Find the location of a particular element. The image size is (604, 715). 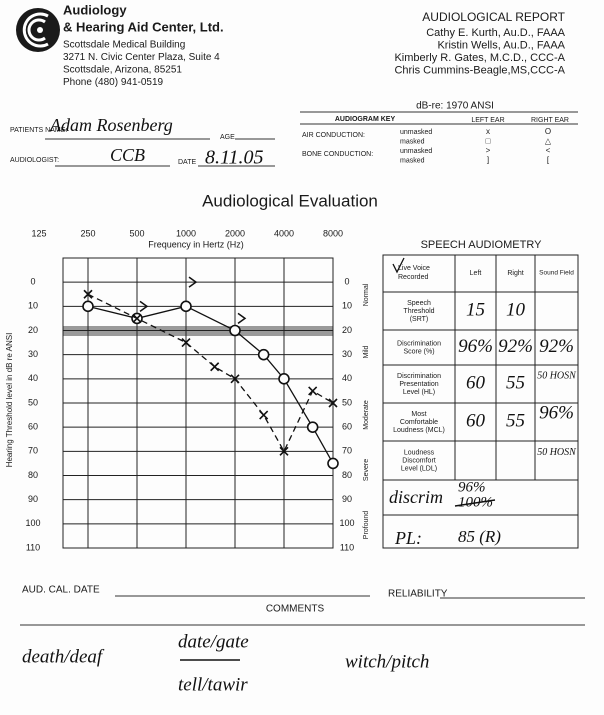

note: tell/tawir is located at coordinates (213, 684).